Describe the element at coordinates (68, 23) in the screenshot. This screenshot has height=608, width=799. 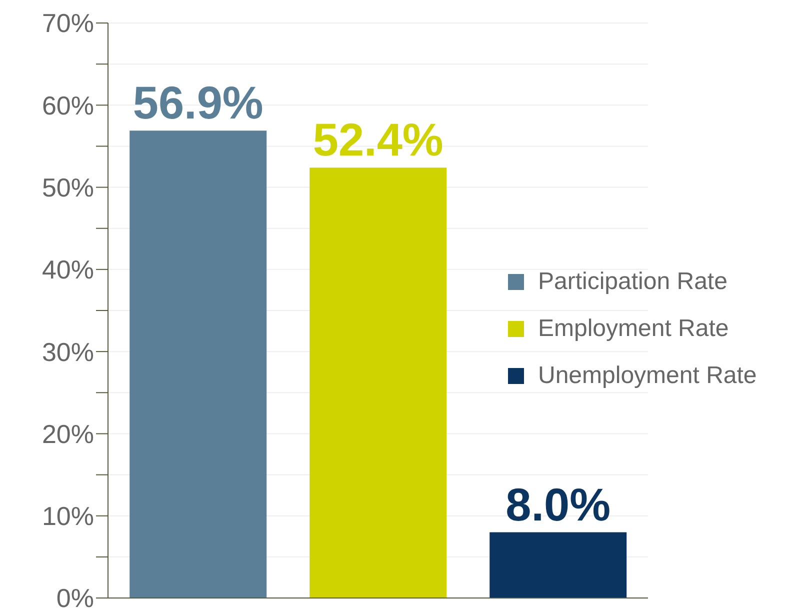
I see `y-tick-label: 70%` at that location.